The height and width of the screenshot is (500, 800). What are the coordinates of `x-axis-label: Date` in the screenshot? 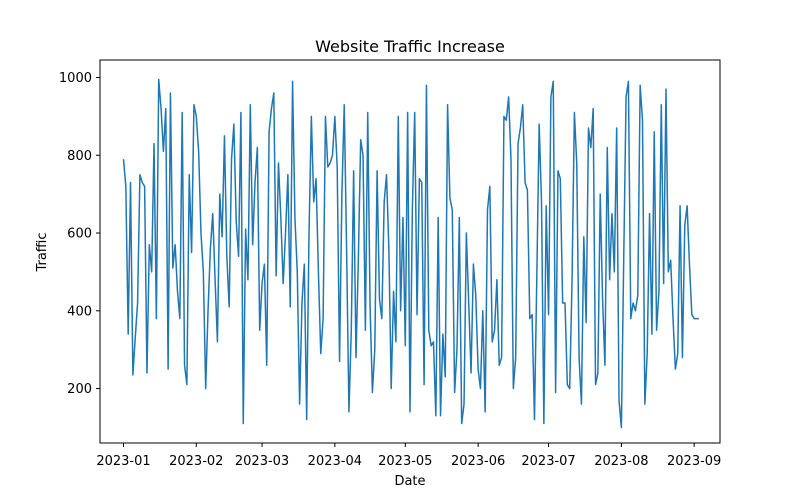 It's located at (409, 481).